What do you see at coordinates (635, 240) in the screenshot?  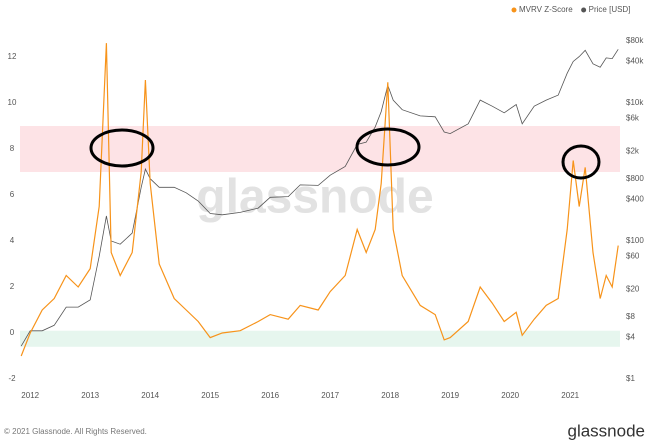 I see `y2-tick-label: $100` at bounding box center [635, 240].